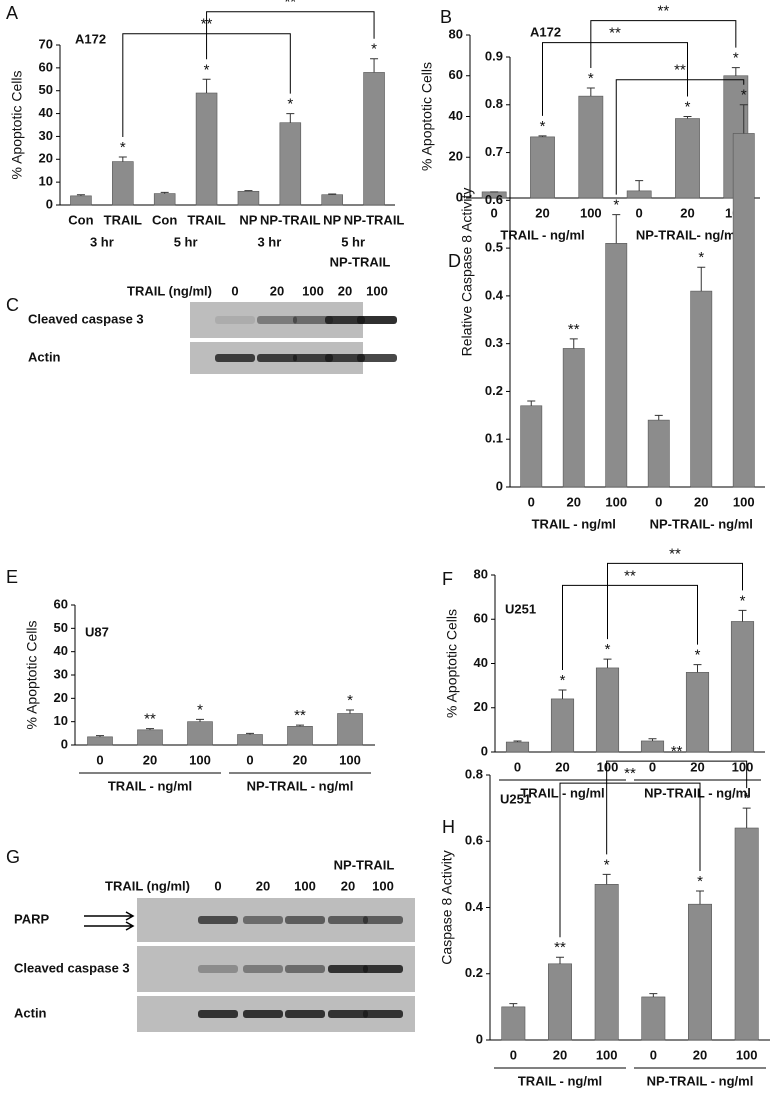  Describe the element at coordinates (12, 305) in the screenshot. I see `panel-letter: C` at that location.